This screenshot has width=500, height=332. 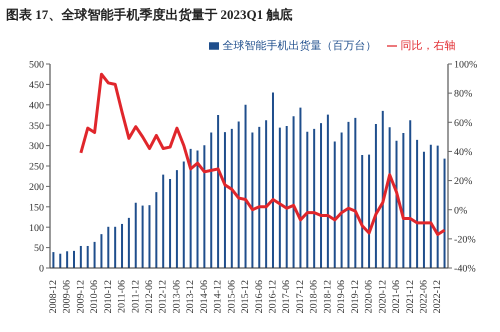 What do you see at coordinates (259, 297) in the screenshot?
I see `x-tick-label: 2016-06` at bounding box center [259, 297].